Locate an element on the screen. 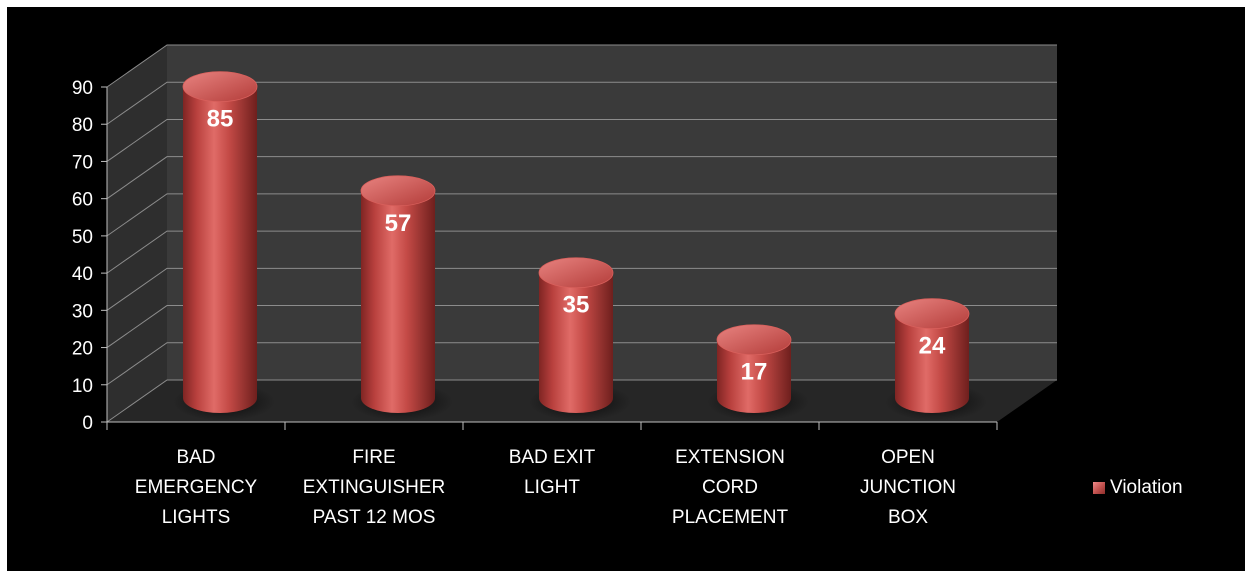 This screenshot has height=578, width=1252. data-label: 17 is located at coordinates (754, 372).